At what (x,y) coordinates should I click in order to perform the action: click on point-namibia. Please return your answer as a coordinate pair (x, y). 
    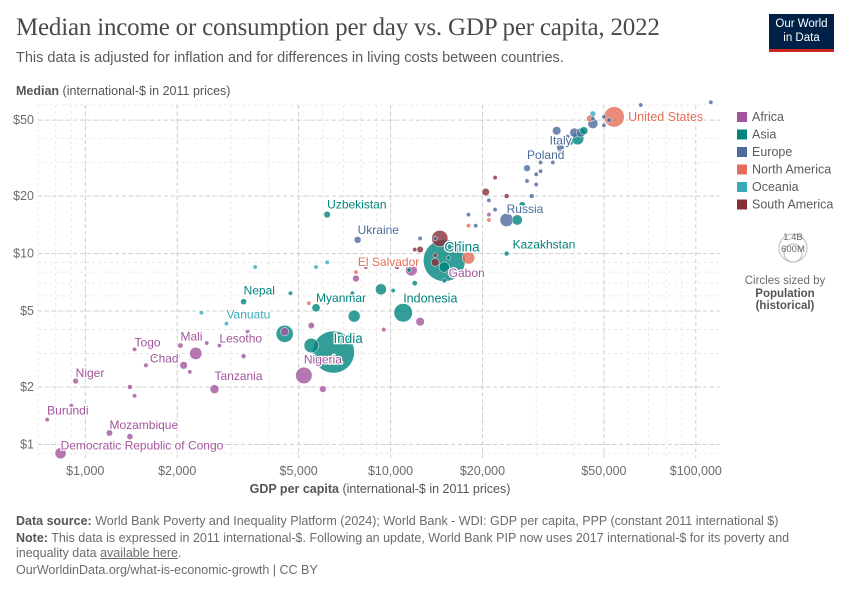
    Looking at the image, I should click on (384, 330).